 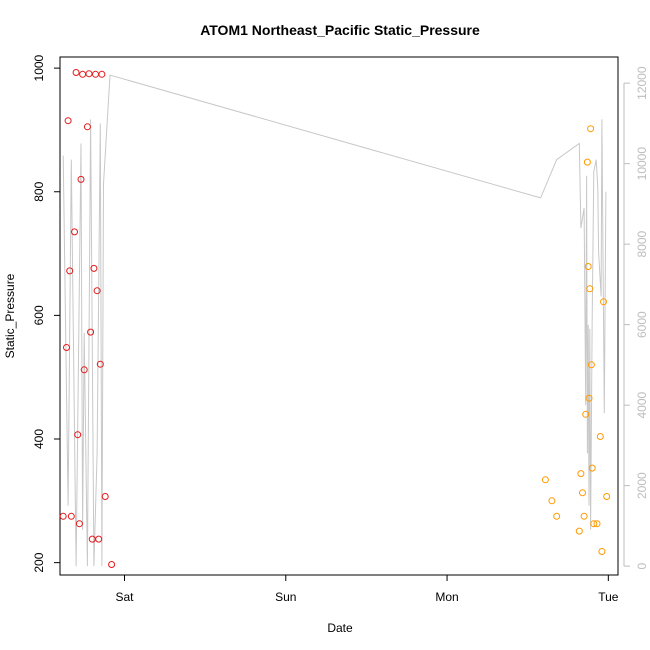 What do you see at coordinates (39, 67) in the screenshot?
I see `y-tick-label-1000: 1000` at bounding box center [39, 67].